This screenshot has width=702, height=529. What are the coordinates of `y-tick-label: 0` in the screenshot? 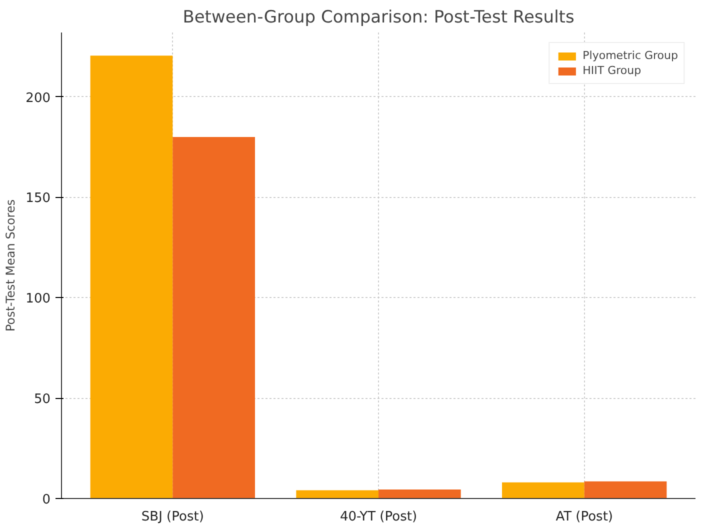 It's located at (46, 500).